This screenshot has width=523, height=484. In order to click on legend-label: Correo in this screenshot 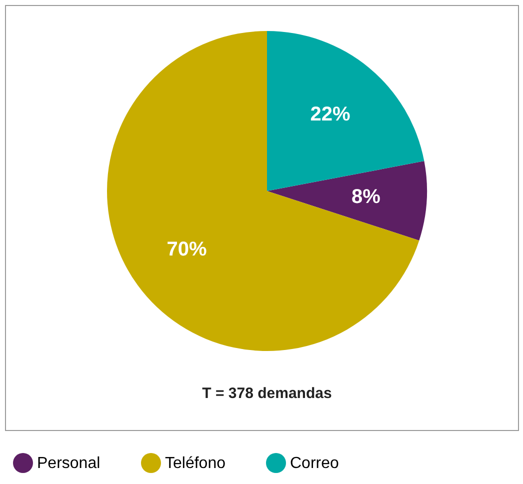, I will do `click(315, 463)`.